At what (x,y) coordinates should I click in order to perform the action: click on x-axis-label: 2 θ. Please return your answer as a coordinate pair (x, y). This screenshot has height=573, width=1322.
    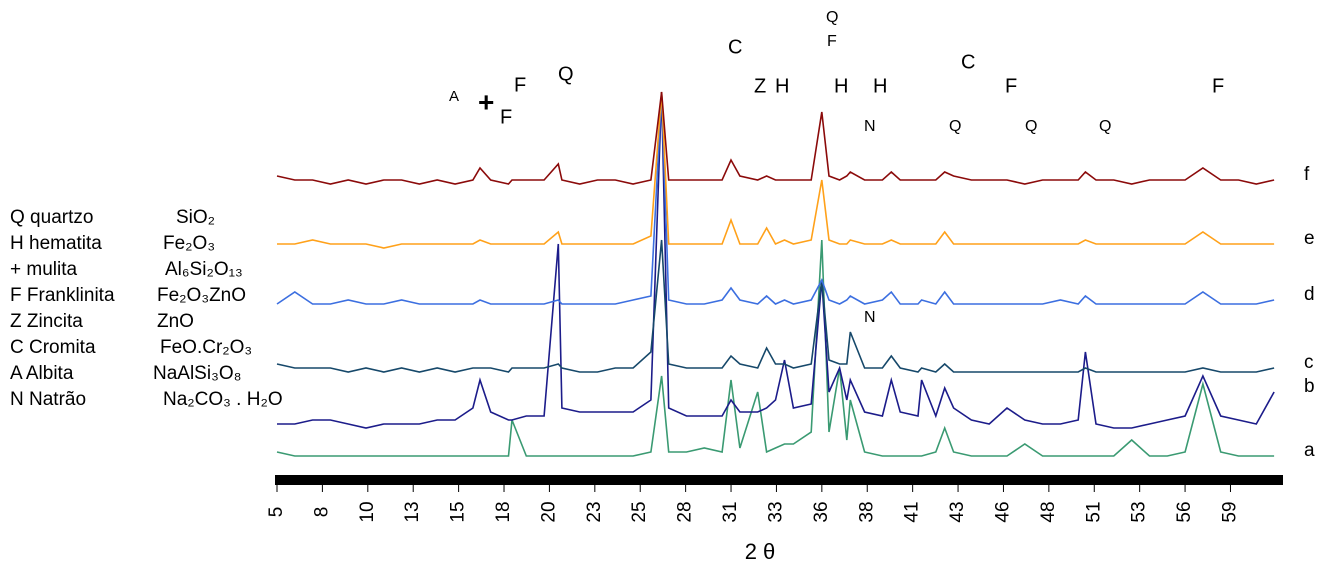
    Looking at the image, I should click on (760, 551).